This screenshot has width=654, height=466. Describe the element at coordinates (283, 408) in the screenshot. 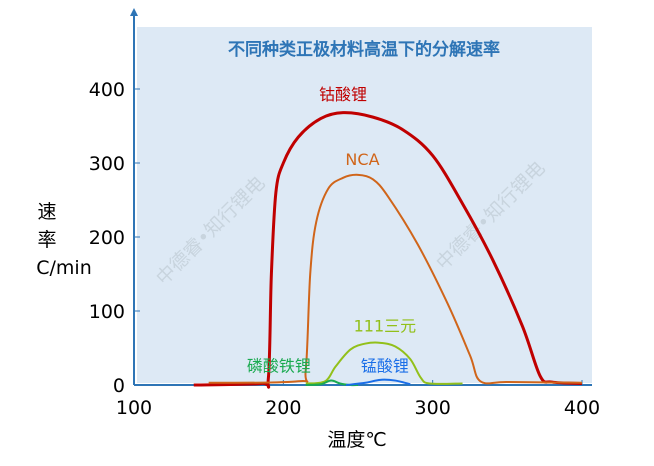

I see `x-tick-label: 200` at that location.